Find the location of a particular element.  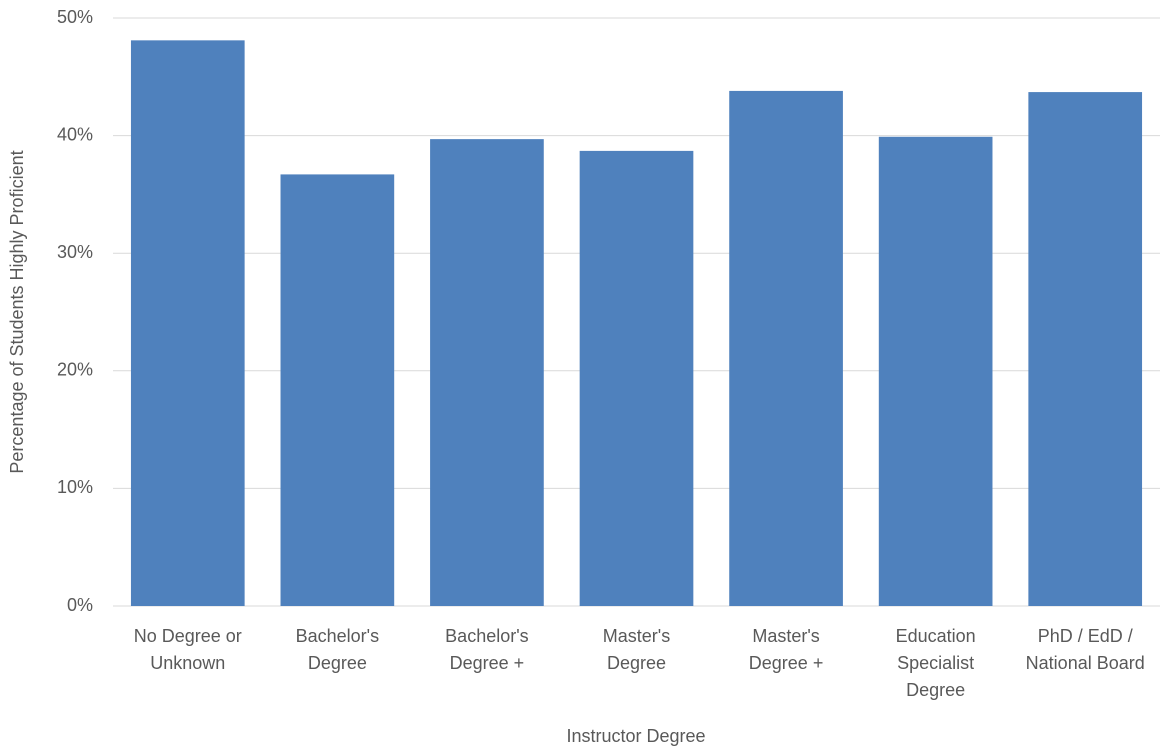

x-tick-label-line: No Degree or is located at coordinates (188, 636).